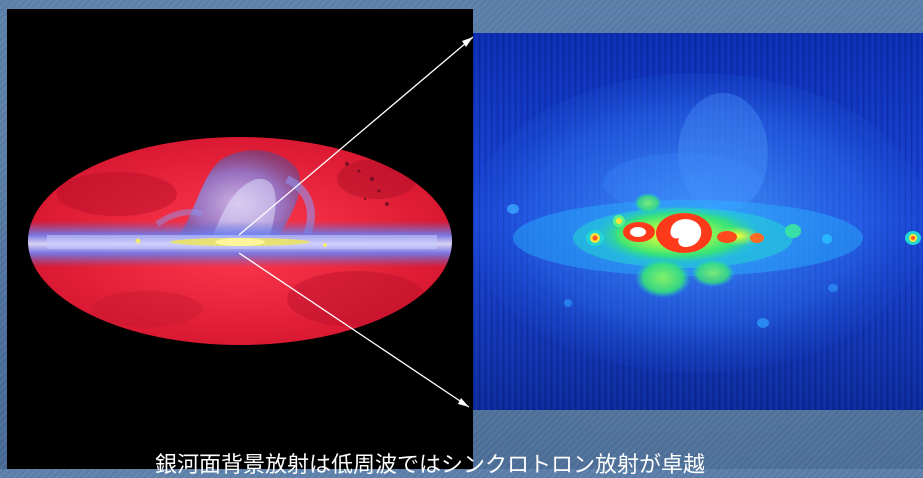  What do you see at coordinates (355, 136) in the screenshot?
I see `zoom-pointer-line-upper` at bounding box center [355, 136].